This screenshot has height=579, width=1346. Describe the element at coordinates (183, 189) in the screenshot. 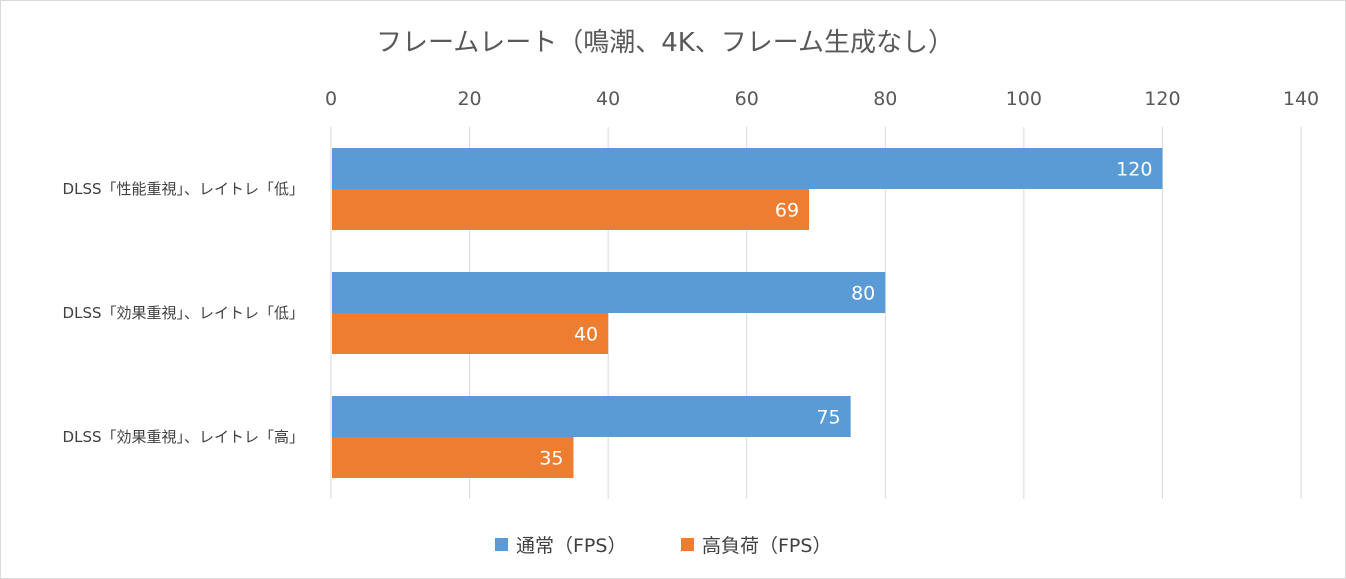

I see `category-label: DLSS「性能重視」、レイトレ「低」` at that location.